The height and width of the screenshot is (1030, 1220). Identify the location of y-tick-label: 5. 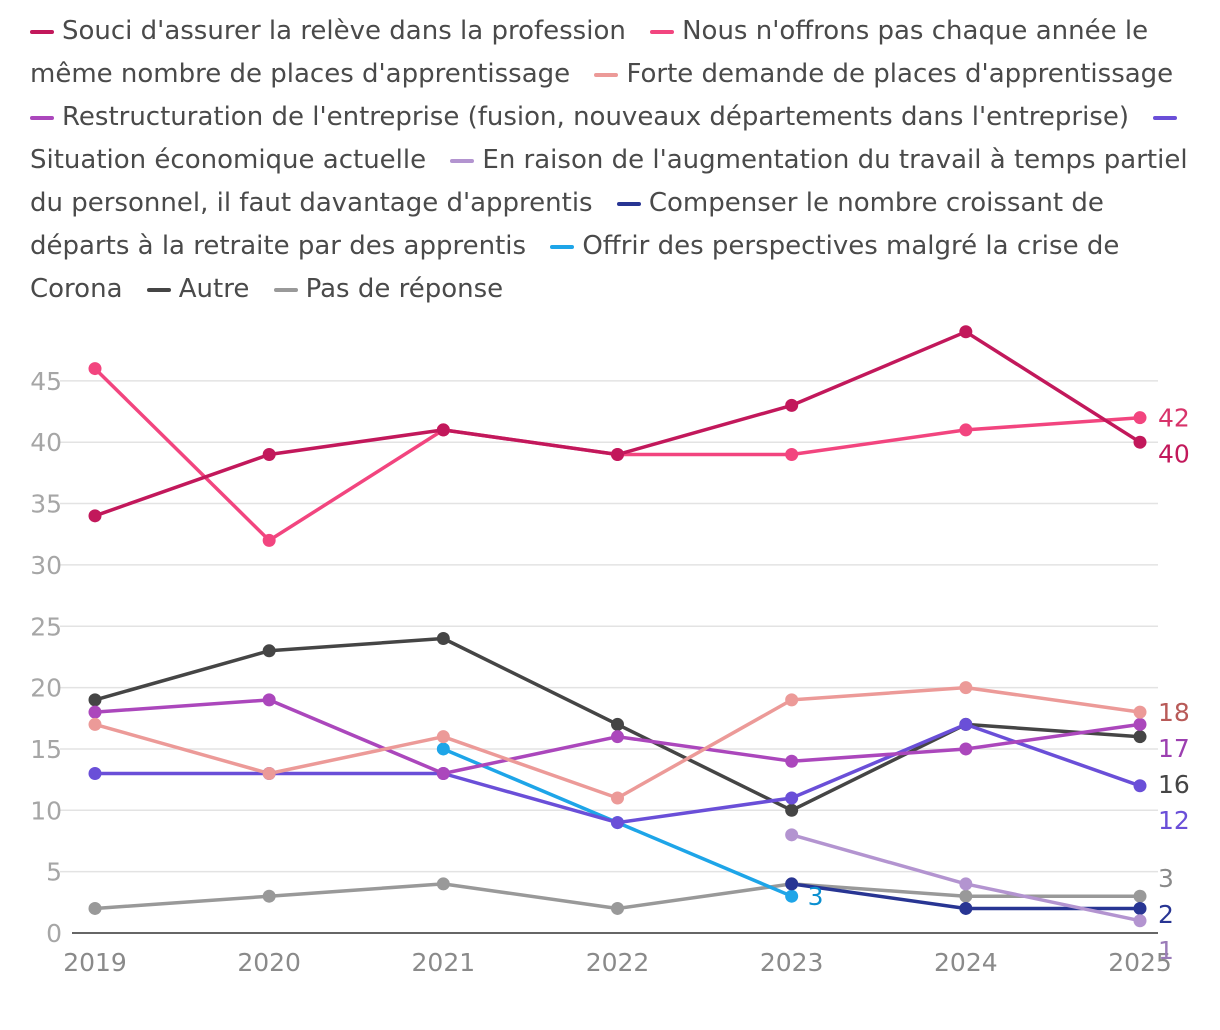
(54, 872).